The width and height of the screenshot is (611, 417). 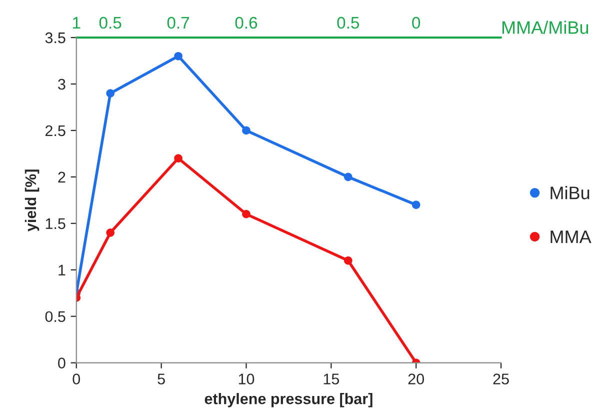 I want to click on y-tick-label: 2.5, so click(x=55, y=130).